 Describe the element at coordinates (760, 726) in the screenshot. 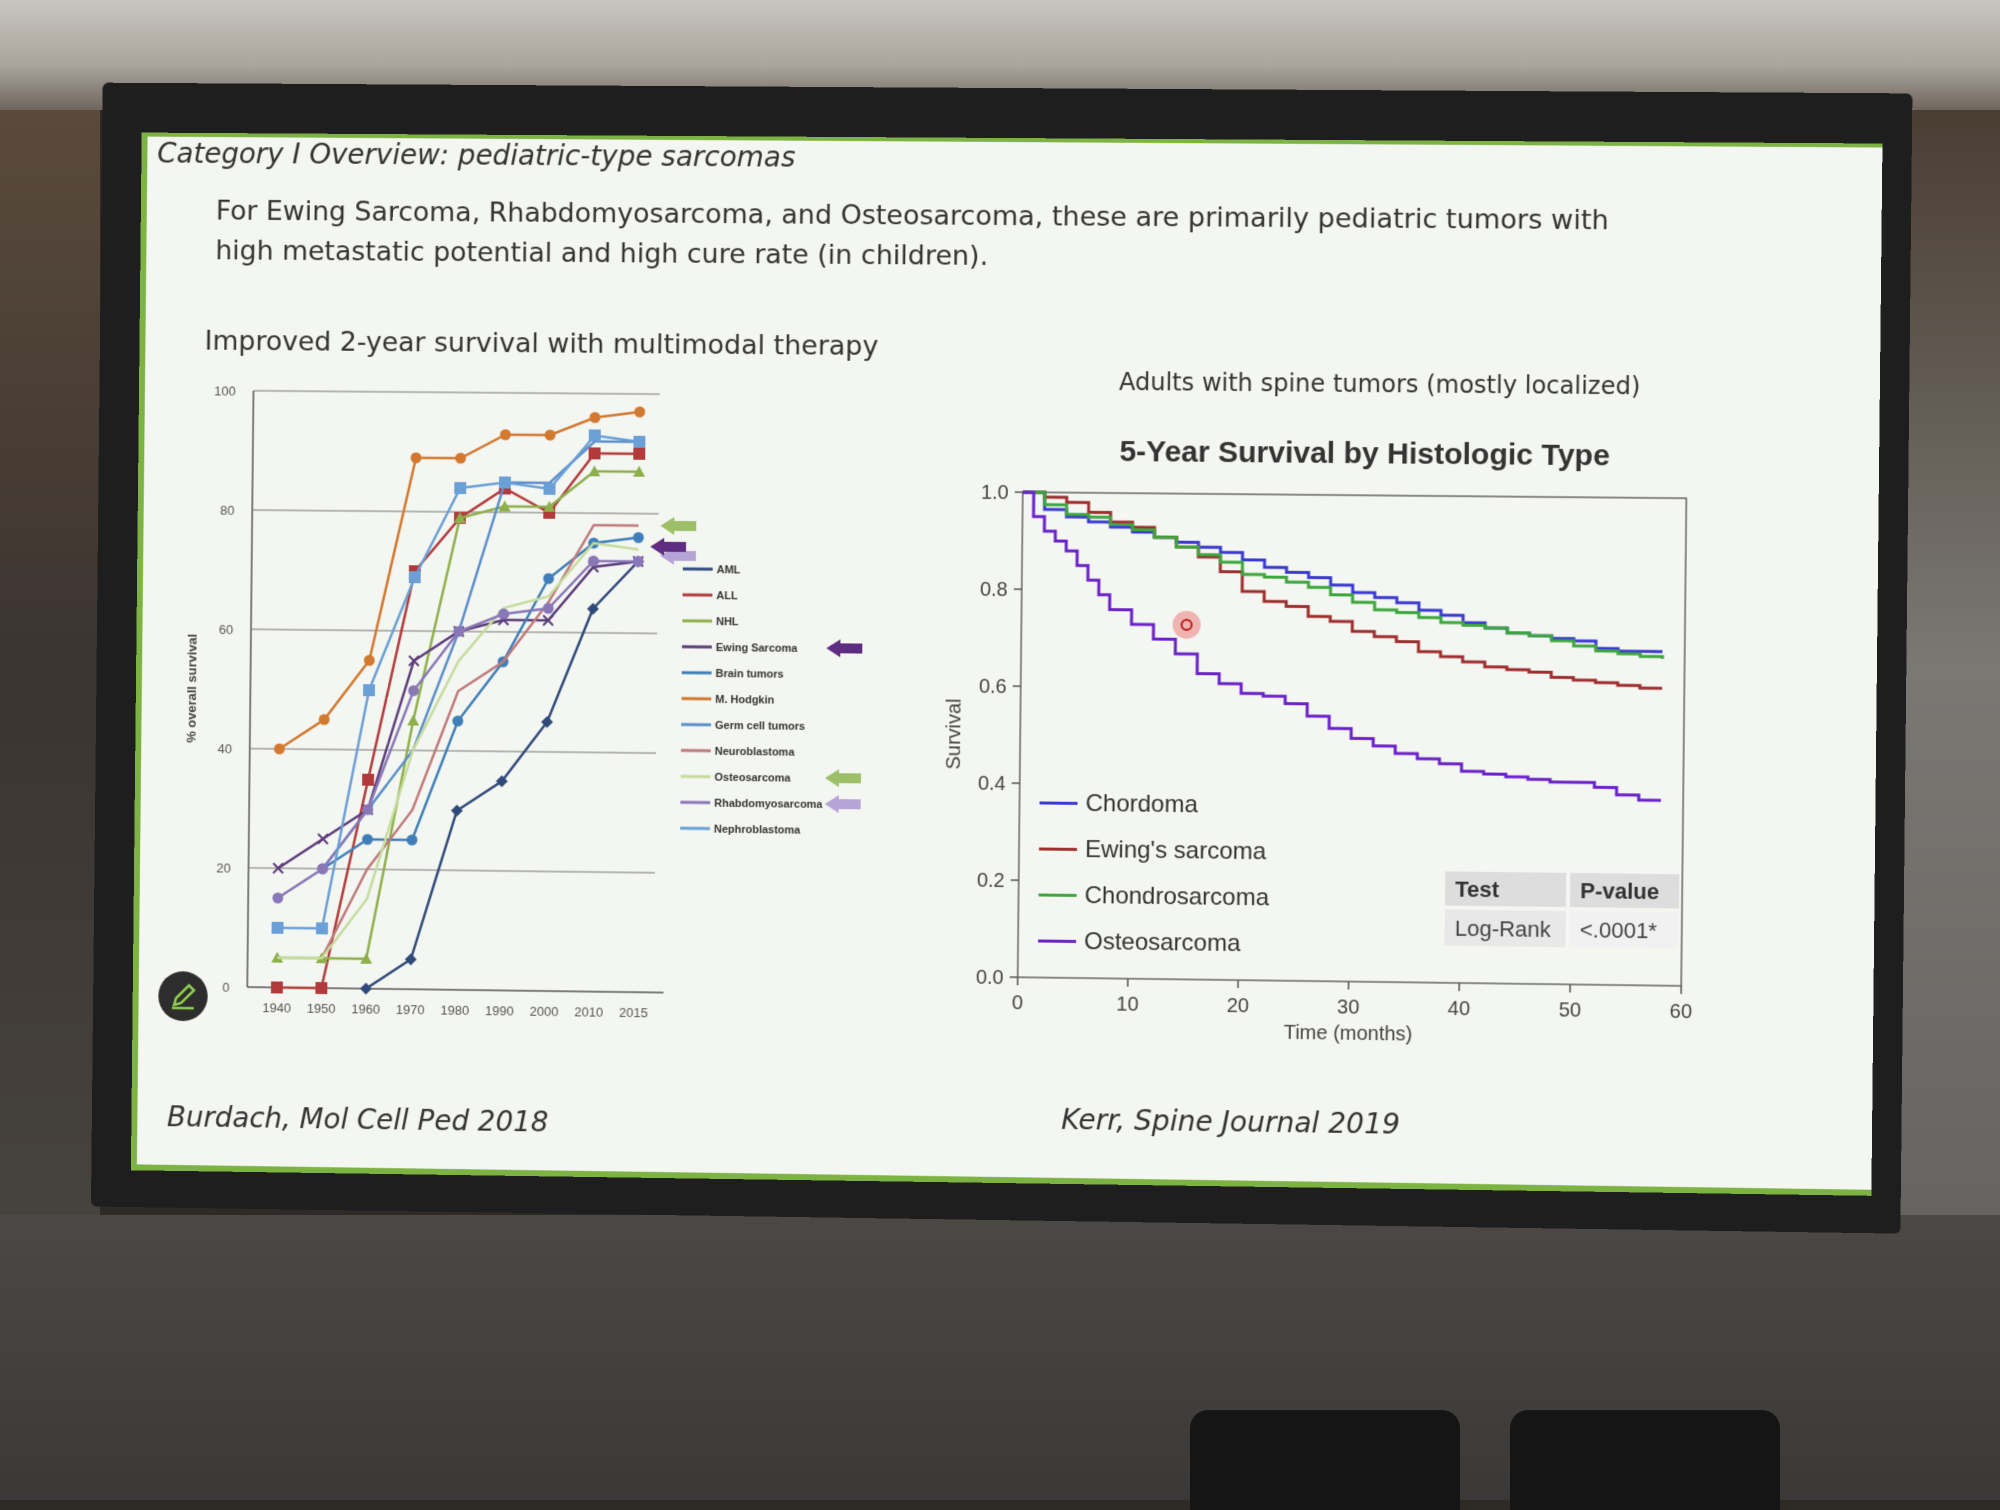

I see `legend-label: Germ cell tumors` at that location.